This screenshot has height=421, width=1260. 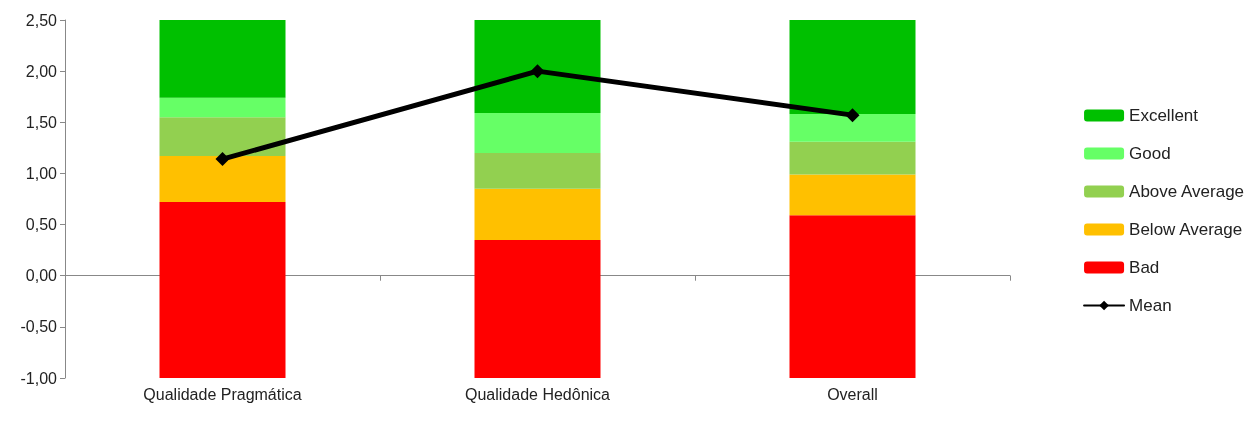 I want to click on y-tick-label: 2,50, so click(x=41, y=20).